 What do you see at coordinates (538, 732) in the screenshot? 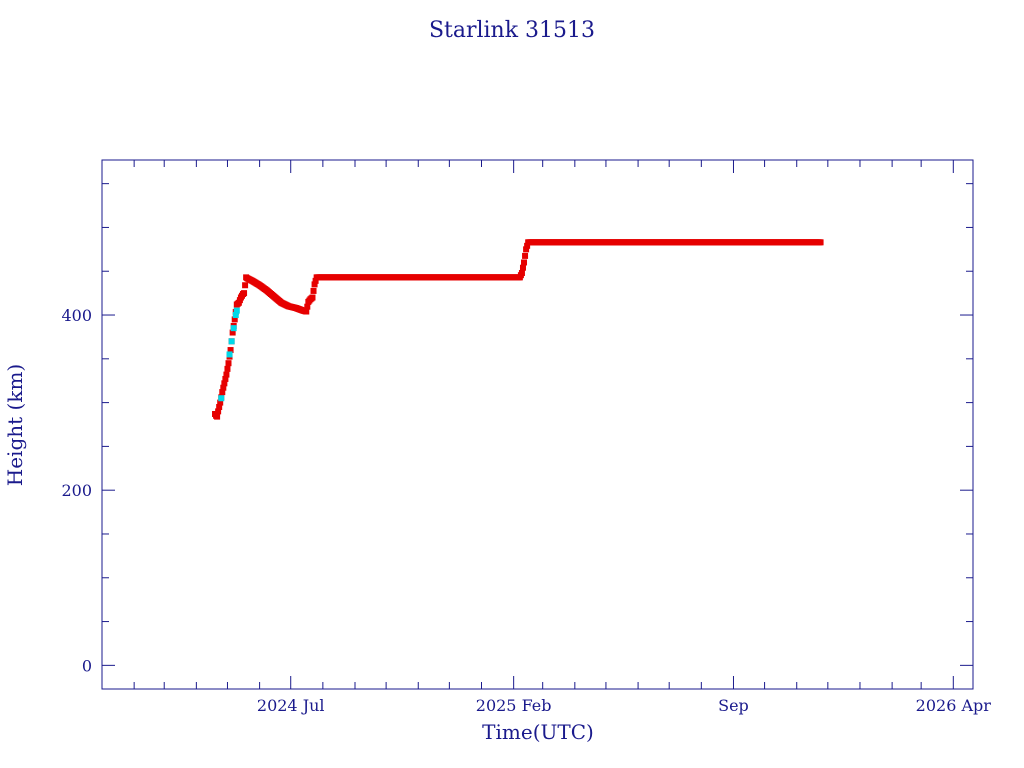
I see `x-axis-label: Time(UTC)` at bounding box center [538, 732].